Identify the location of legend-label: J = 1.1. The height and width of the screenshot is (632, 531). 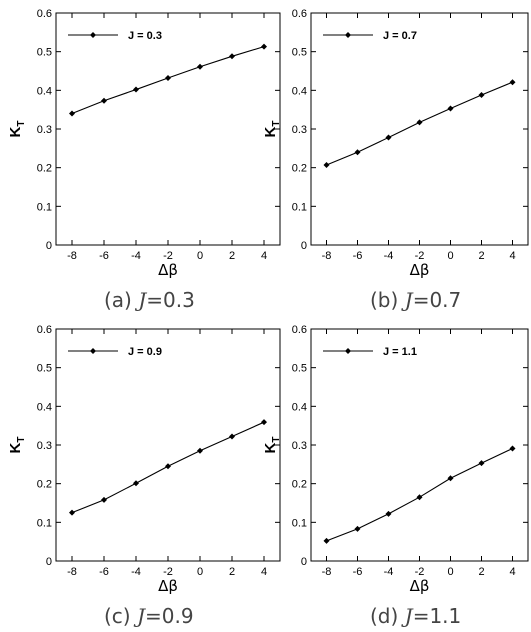
(400, 352).